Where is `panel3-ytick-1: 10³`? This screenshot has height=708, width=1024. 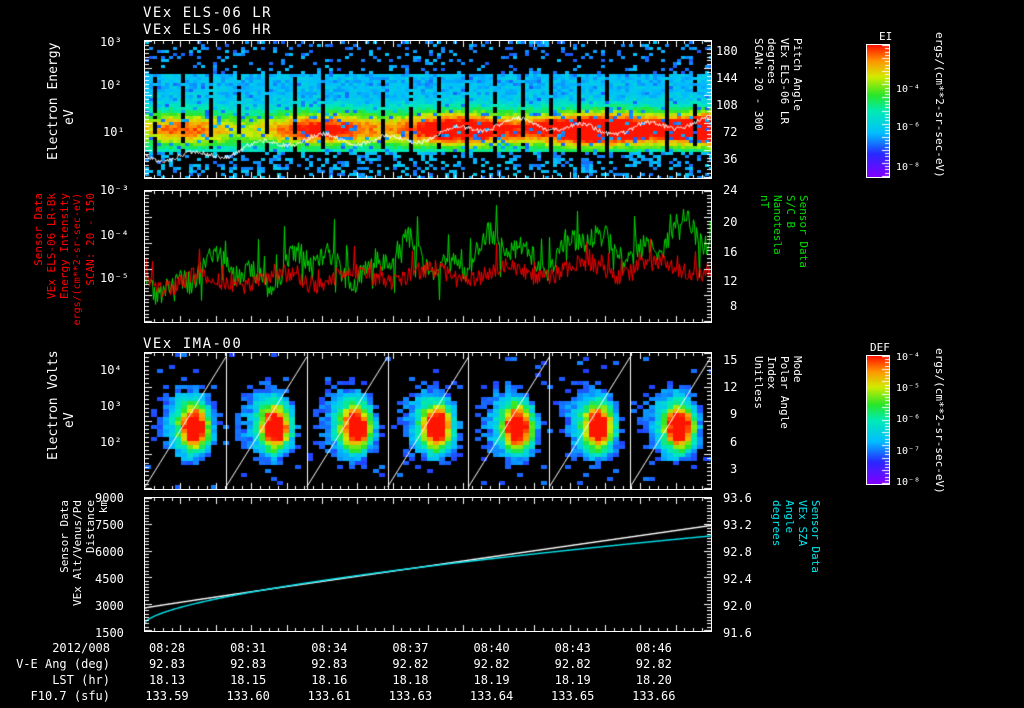 panel3-ytick-1: 10³ is located at coordinates (111, 406).